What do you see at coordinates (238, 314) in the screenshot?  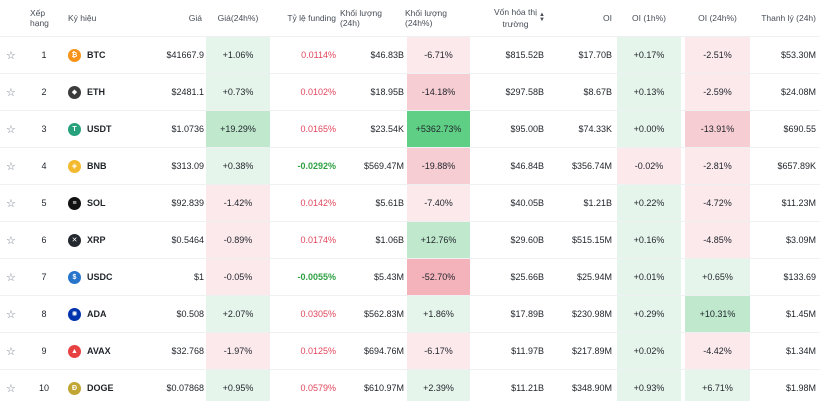 I see `price-change-24h-cell: +2.07%` at bounding box center [238, 314].